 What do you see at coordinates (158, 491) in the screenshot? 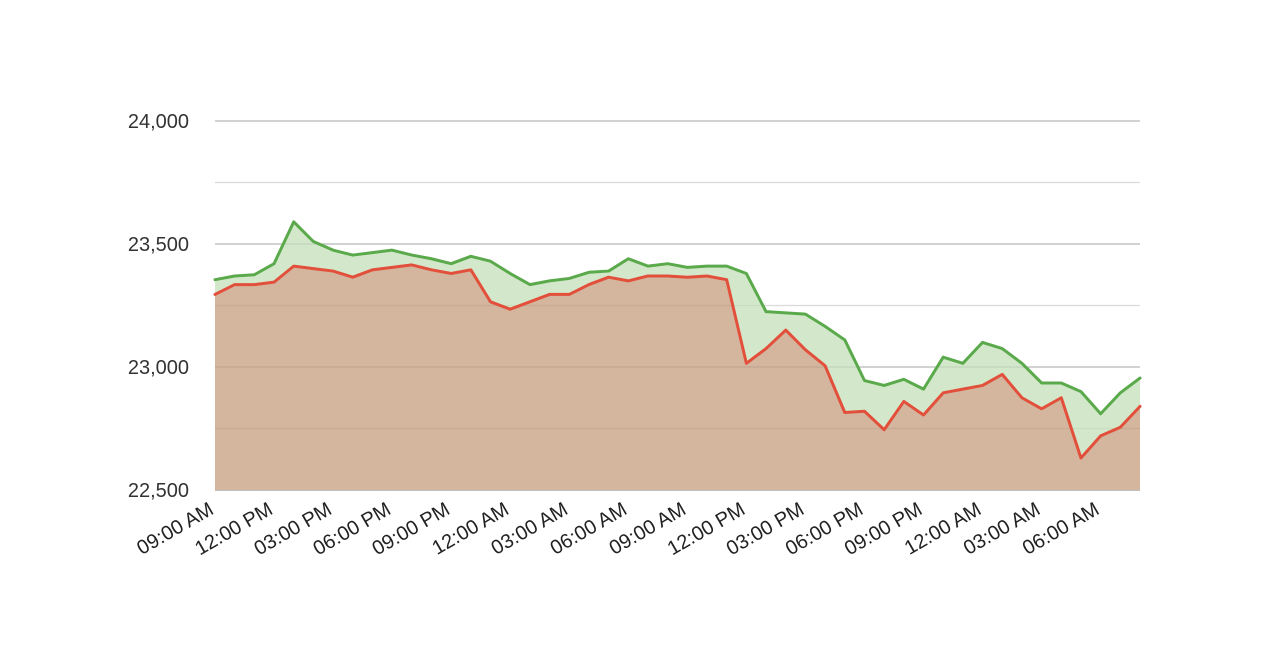
I see `y-tick-label: 22,500` at bounding box center [158, 491].